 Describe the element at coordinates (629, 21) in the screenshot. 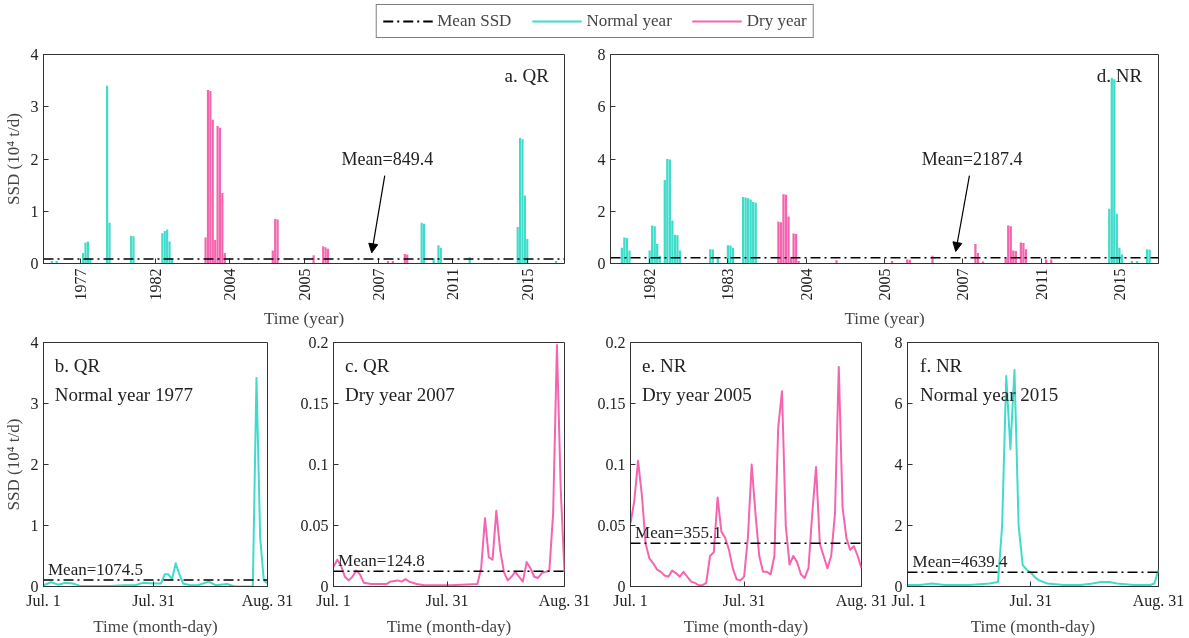

I see `legend-label: Normal year` at that location.